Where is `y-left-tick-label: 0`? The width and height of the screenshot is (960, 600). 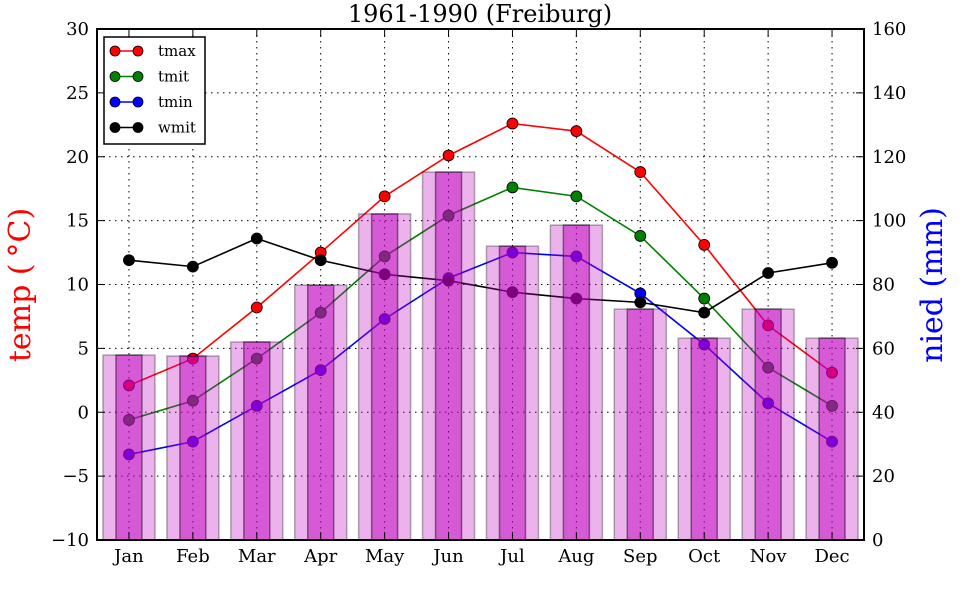 y-left-tick-label: 0 is located at coordinates (83, 412).